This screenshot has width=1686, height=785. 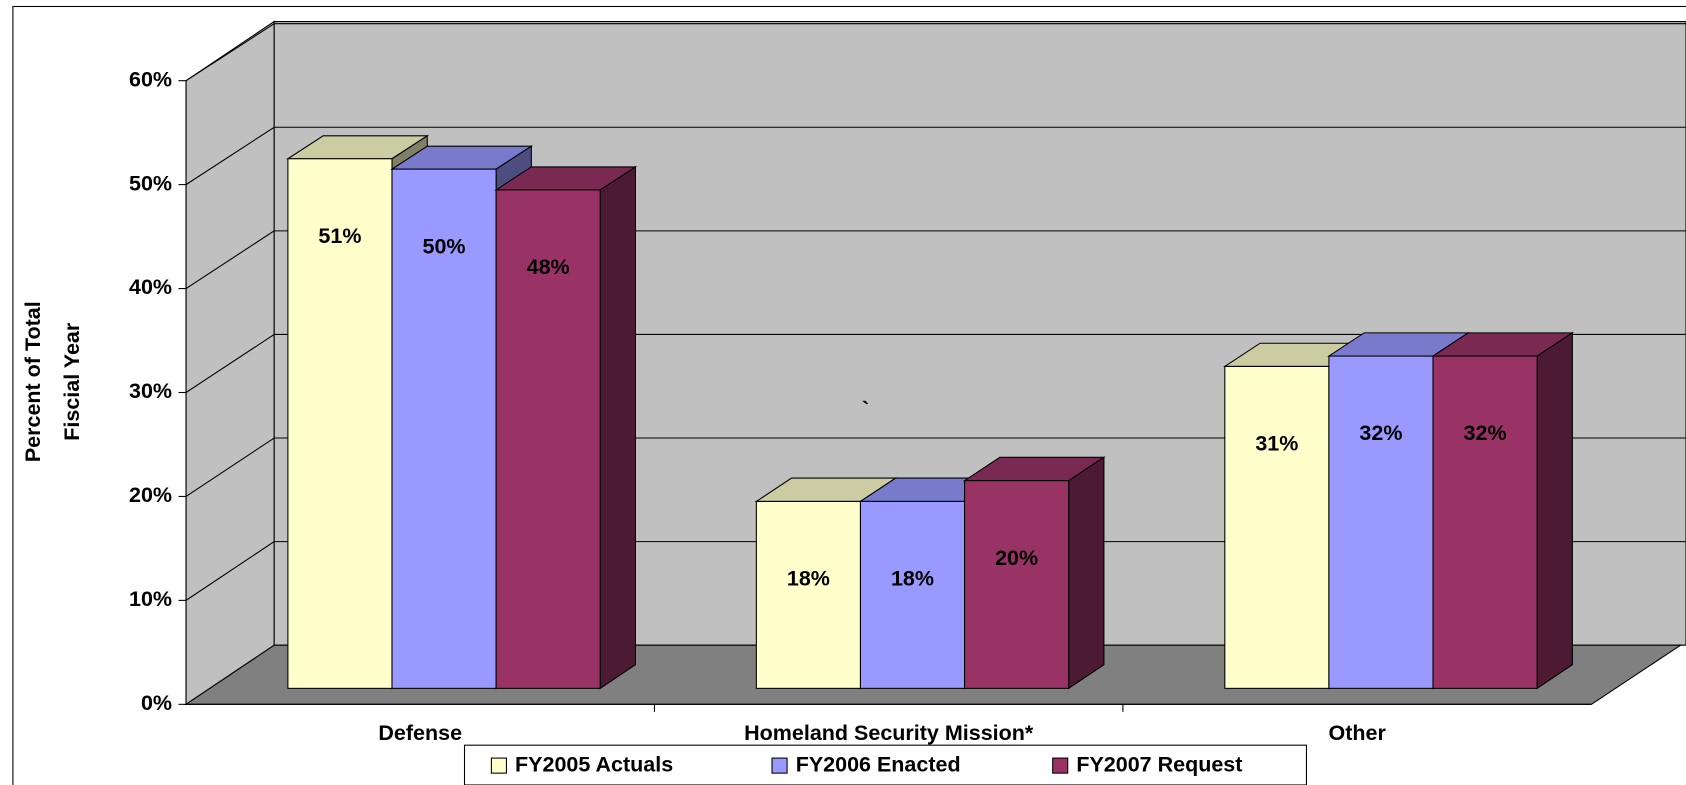 What do you see at coordinates (150, 495) in the screenshot?
I see `y-tick-label: 20%` at bounding box center [150, 495].